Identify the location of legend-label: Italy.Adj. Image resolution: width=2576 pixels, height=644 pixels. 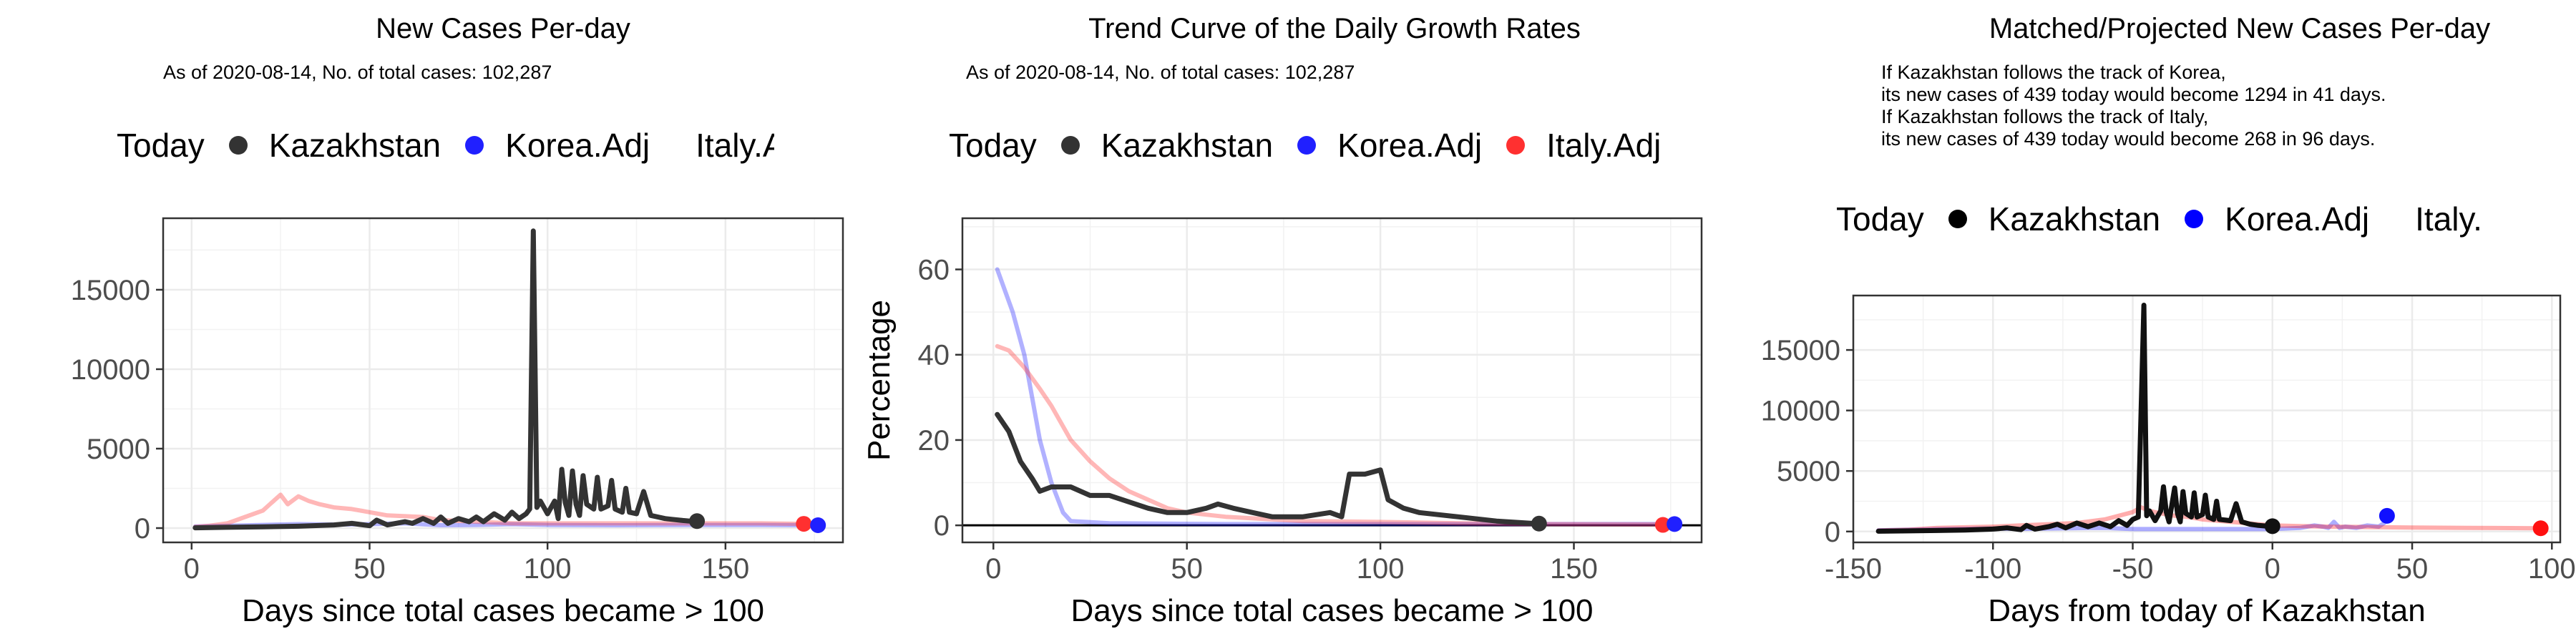
(1604, 145).